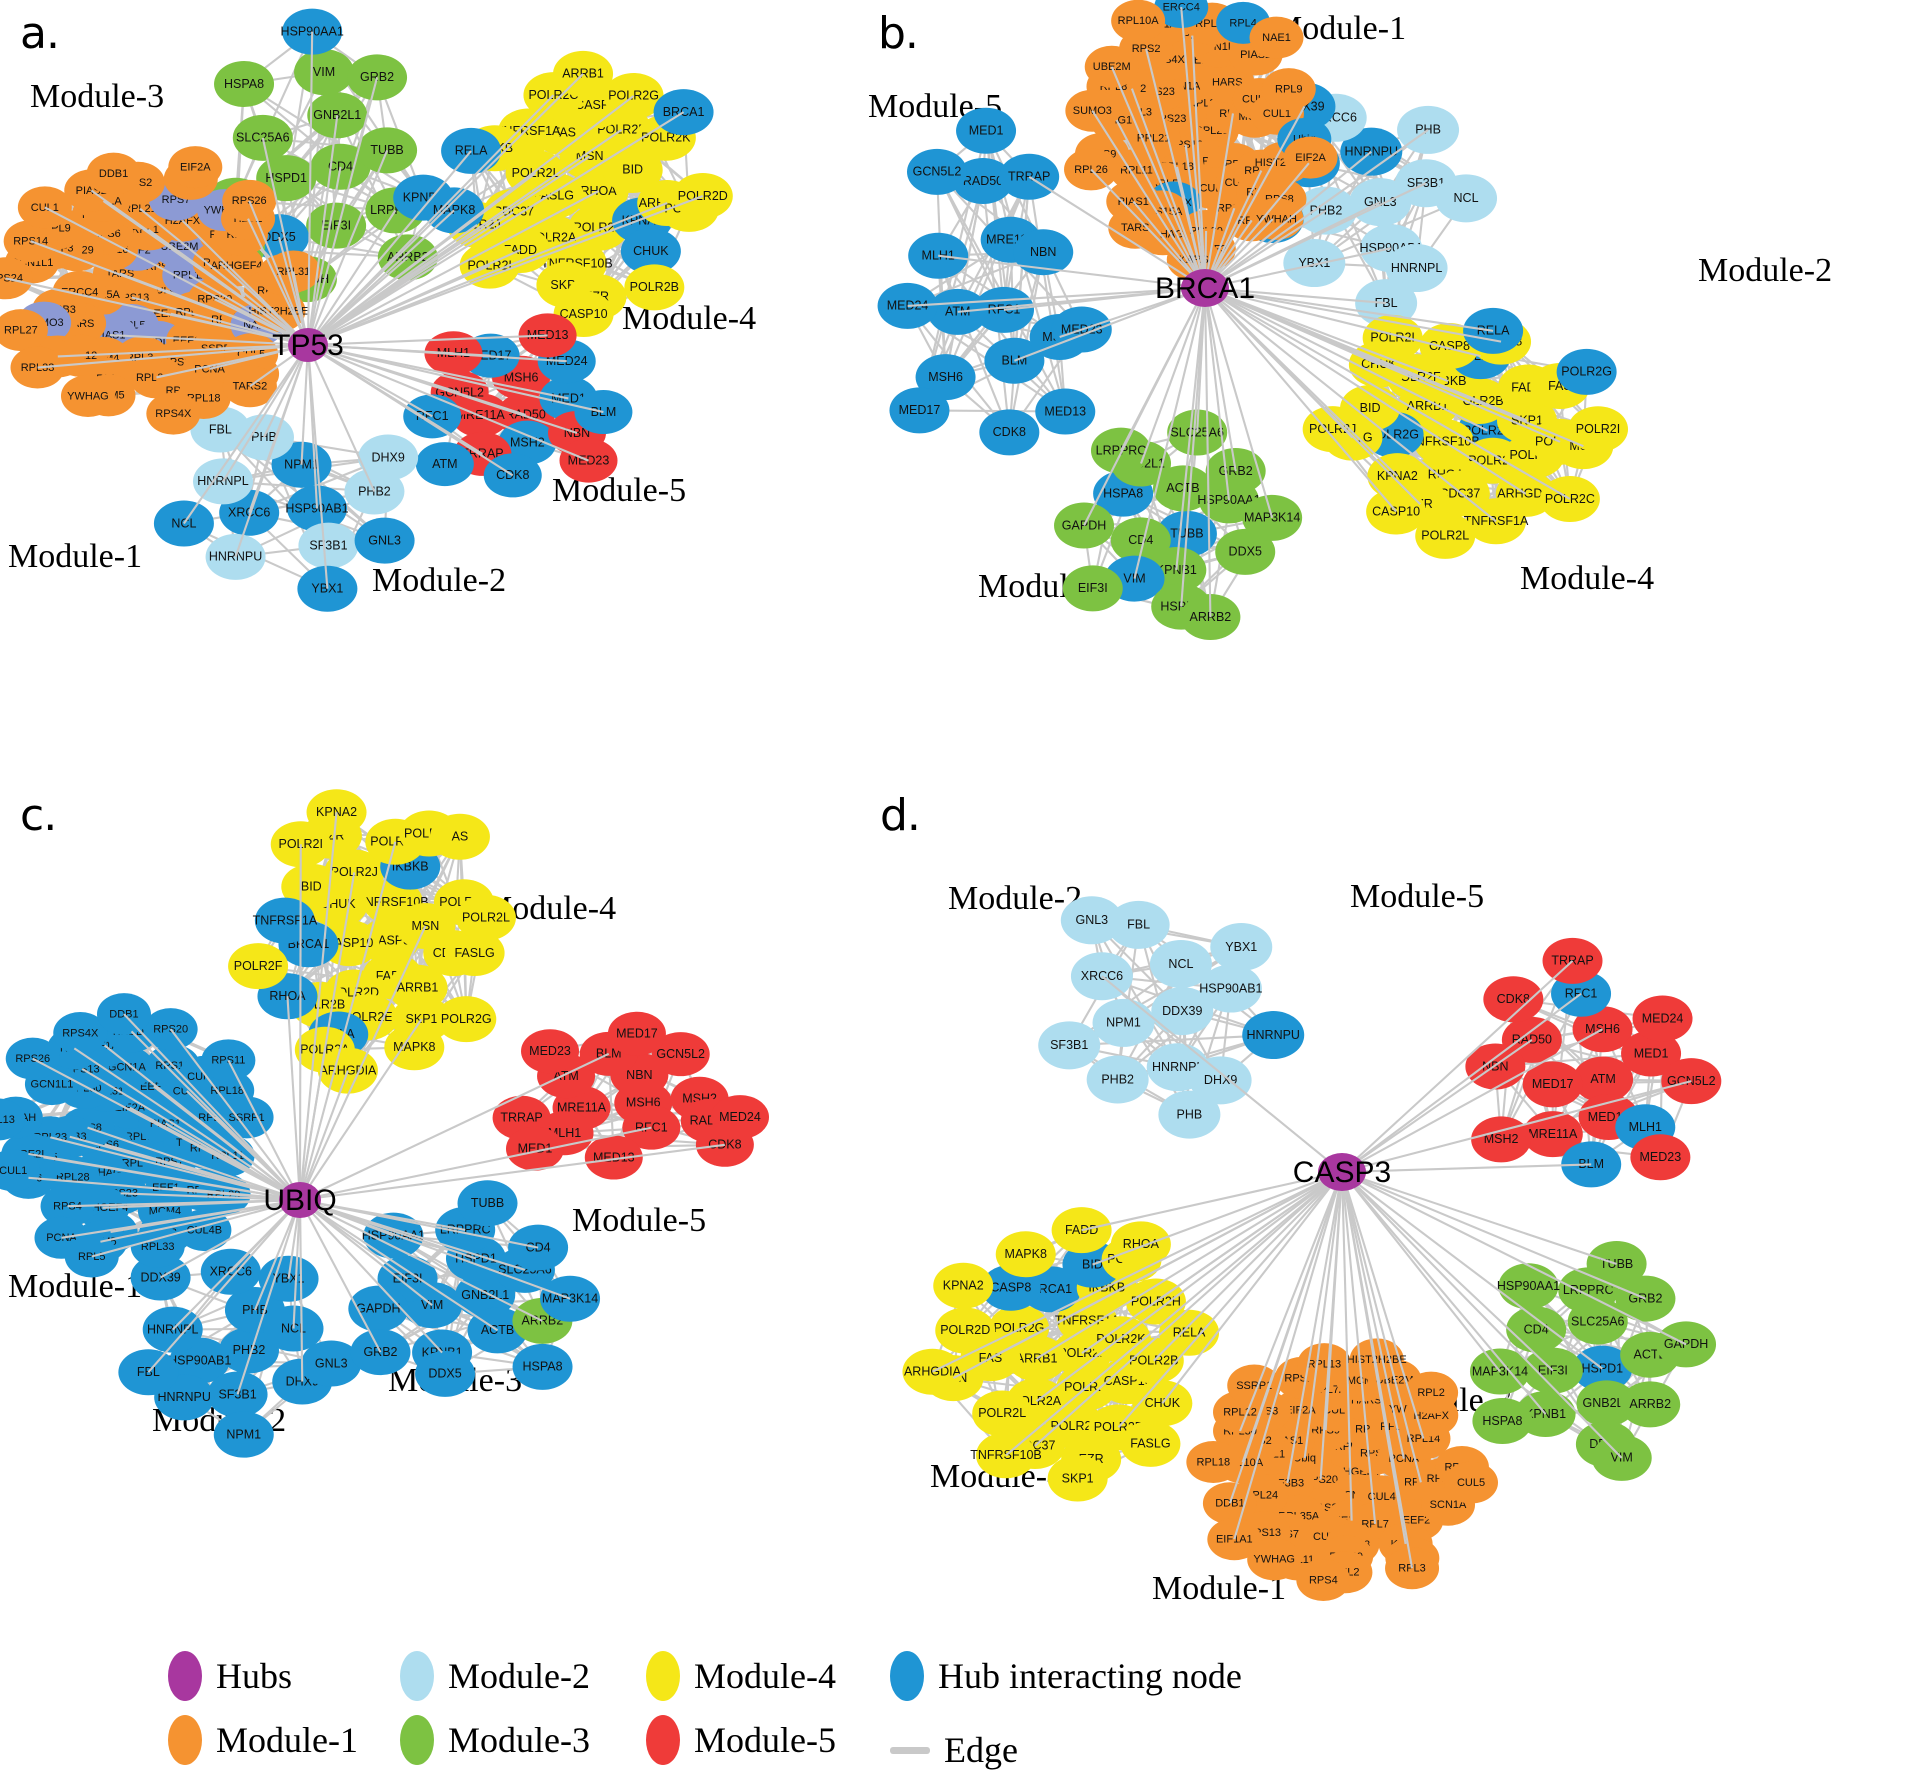 Image resolution: width=1923 pixels, height=1775 pixels. Describe the element at coordinates (1231, 988) in the screenshot. I see `network-node: HSP90AB1` at that location.